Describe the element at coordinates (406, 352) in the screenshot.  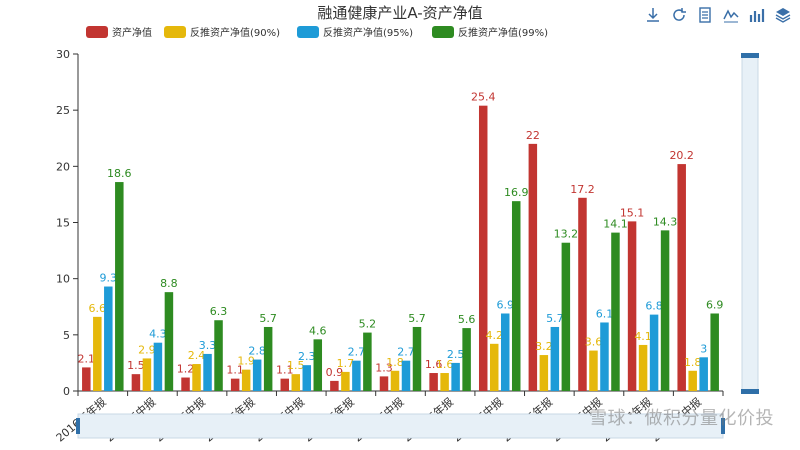
I see `data-label: 2.7` at that location.